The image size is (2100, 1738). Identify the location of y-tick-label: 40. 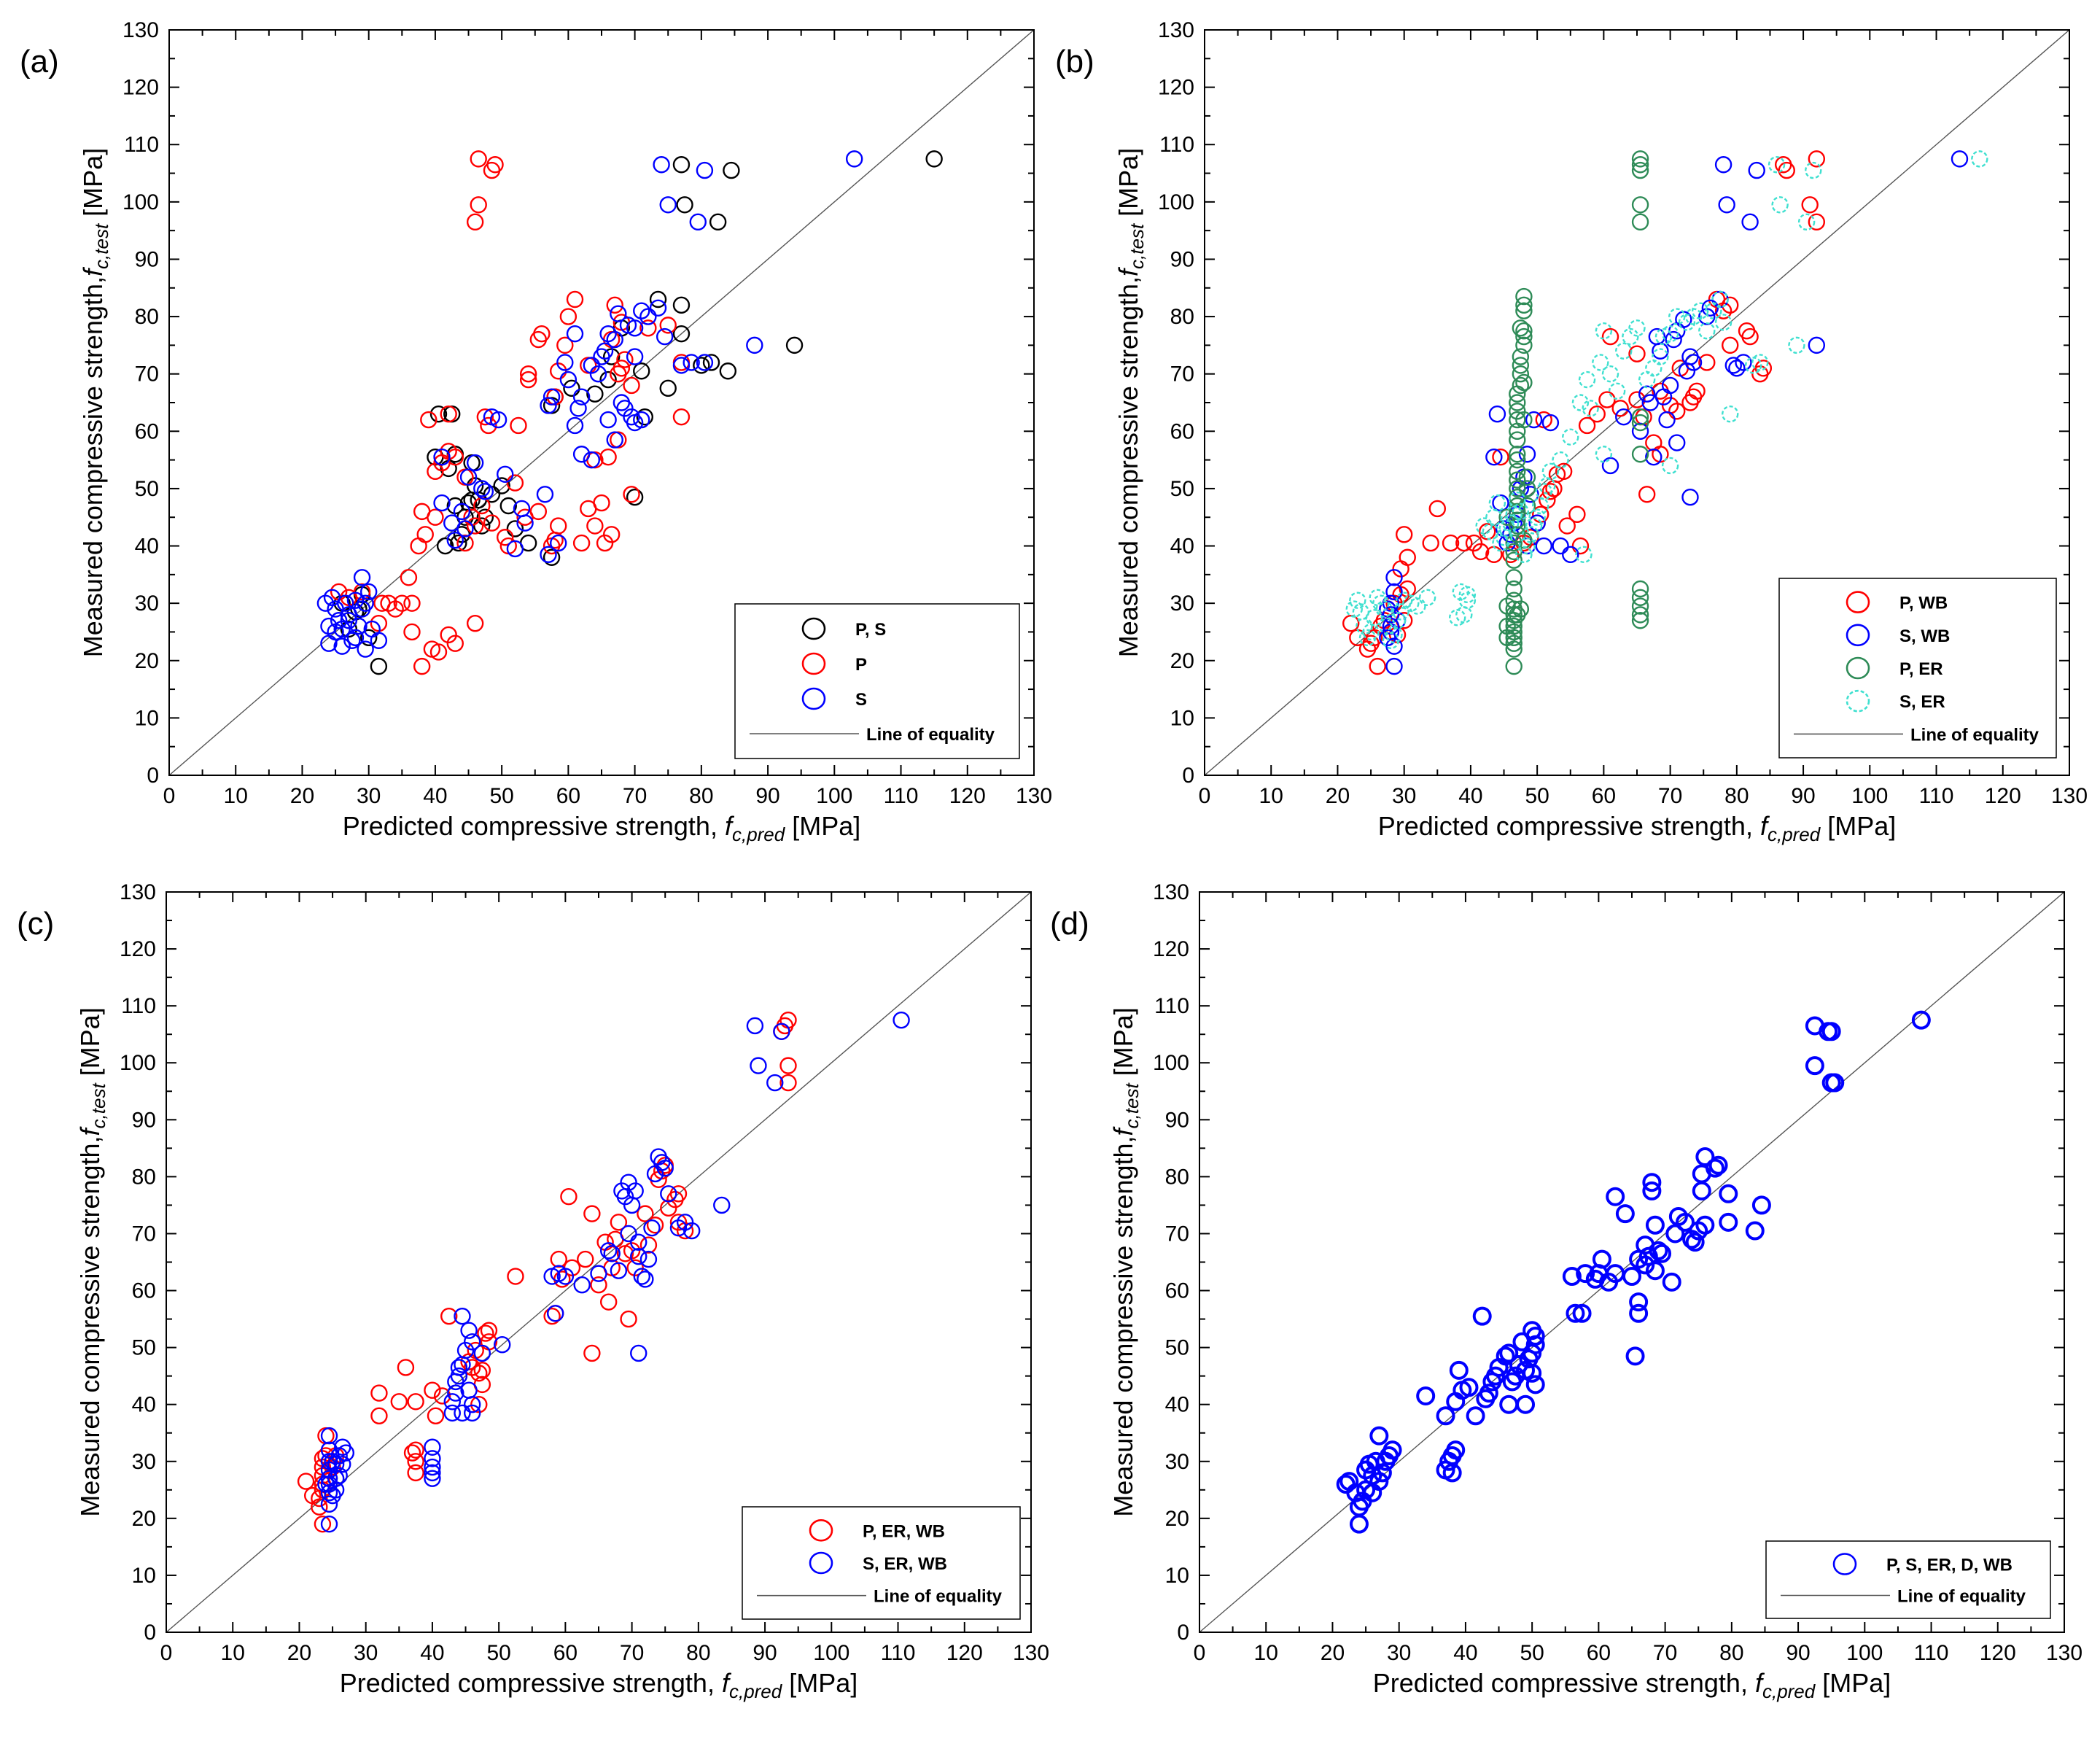
(147, 547).